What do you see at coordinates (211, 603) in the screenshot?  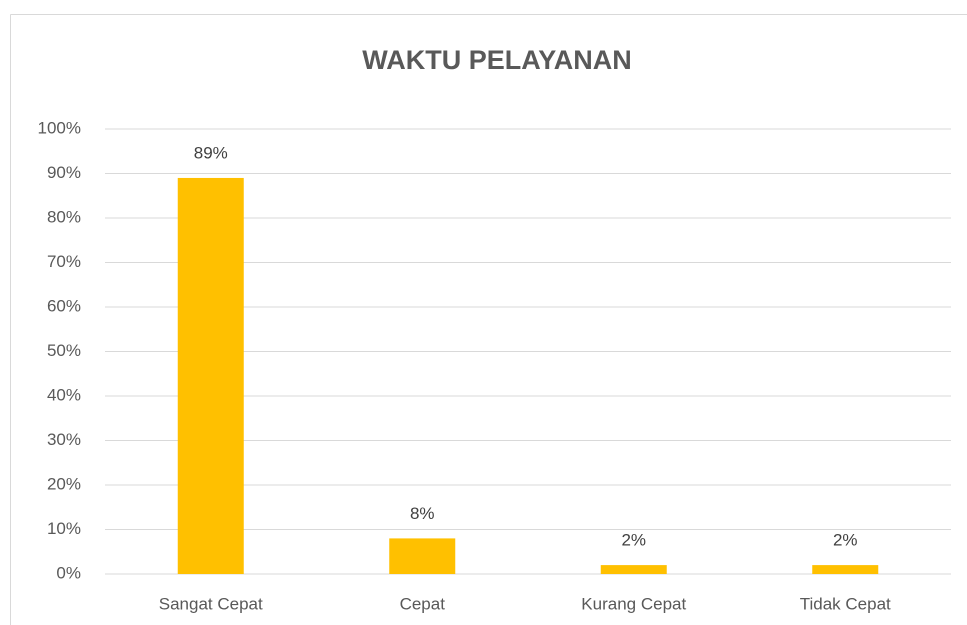 I see `x-tick-label: Sangat Cepat` at bounding box center [211, 603].